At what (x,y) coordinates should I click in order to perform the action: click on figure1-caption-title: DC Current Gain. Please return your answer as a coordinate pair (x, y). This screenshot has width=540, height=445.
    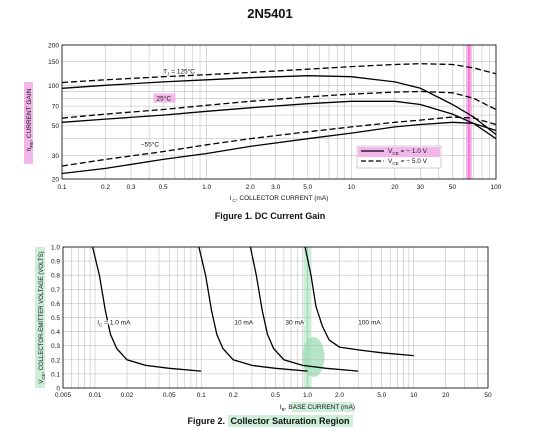
    Looking at the image, I should click on (290, 216).